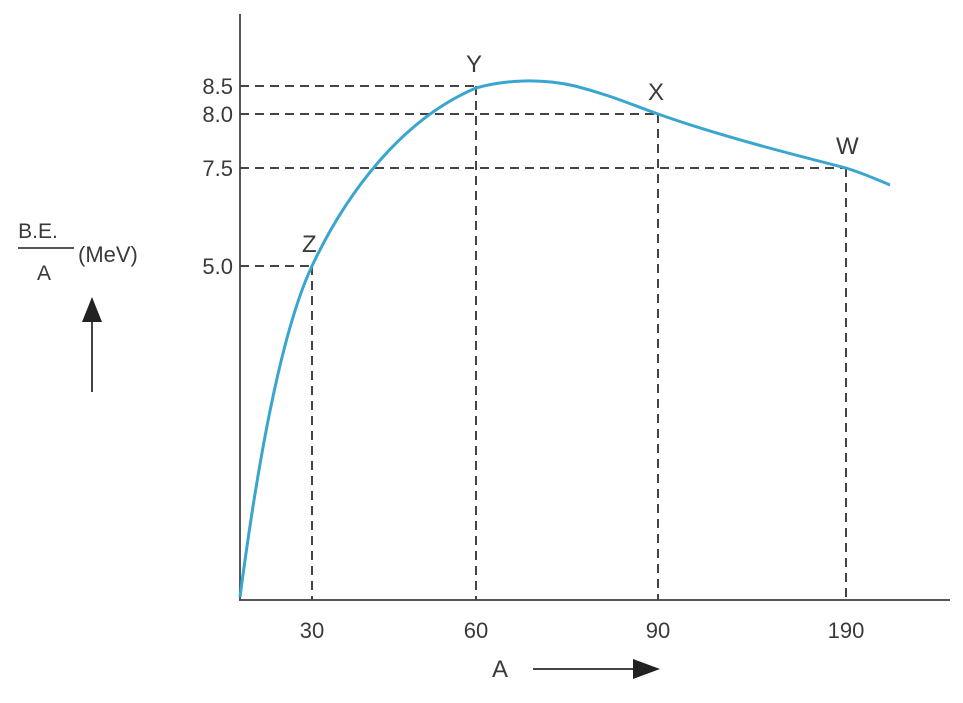 This screenshot has height=703, width=963. Describe the element at coordinates (658, 630) in the screenshot. I see `x-tick-label: 90` at that location.